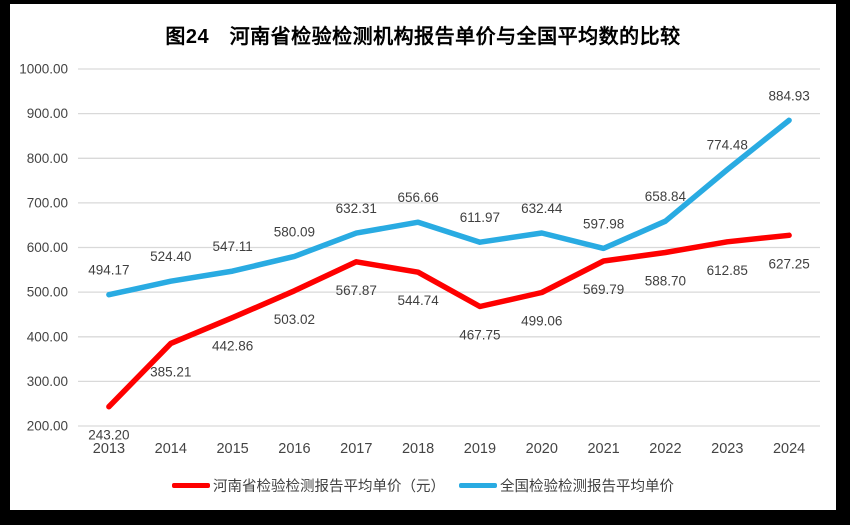 This screenshot has height=525, width=850. Describe the element at coordinates (480, 217) in the screenshot. I see `data-label: 611.97` at that location.